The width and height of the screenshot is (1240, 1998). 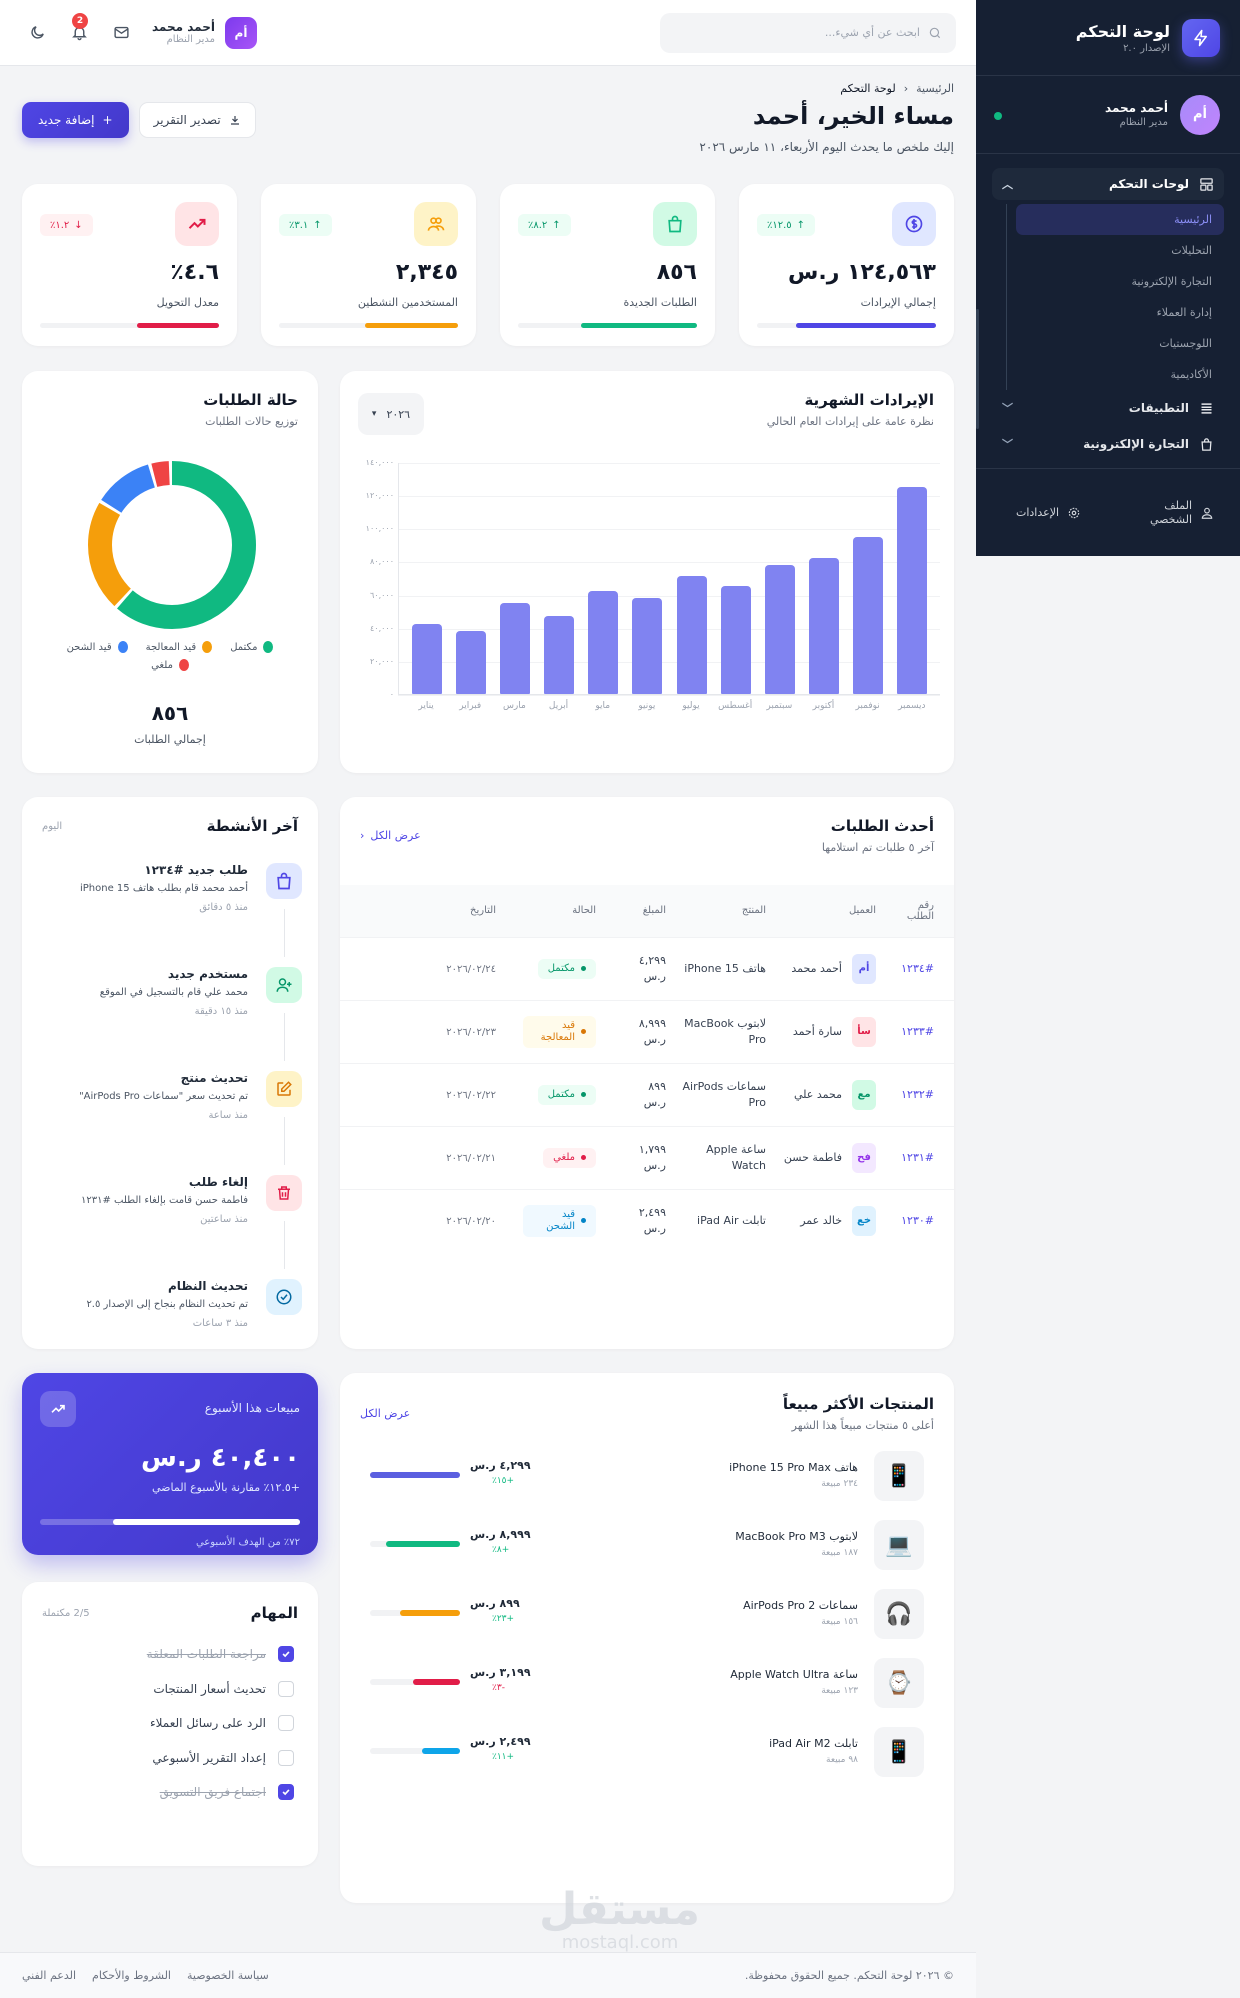 What do you see at coordinates (49, 1975) in the screenshot?
I see `support-link: الدعم الفني` at bounding box center [49, 1975].